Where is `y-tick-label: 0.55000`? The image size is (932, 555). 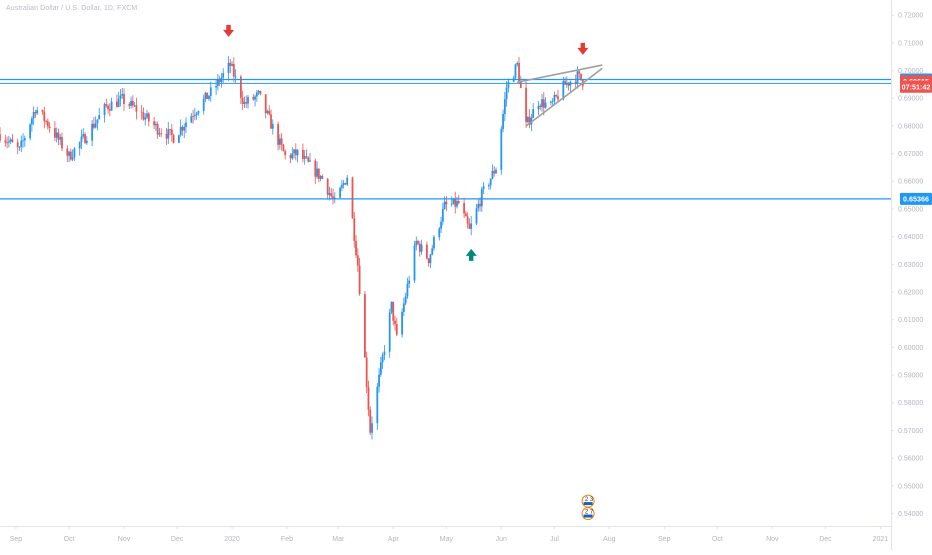
y-tick-label: 0.55000 is located at coordinates (910, 486).